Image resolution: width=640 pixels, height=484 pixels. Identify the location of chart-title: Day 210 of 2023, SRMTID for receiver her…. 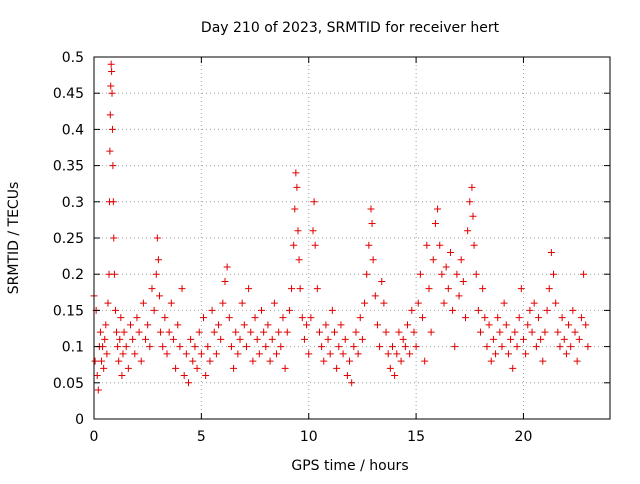
(350, 28).